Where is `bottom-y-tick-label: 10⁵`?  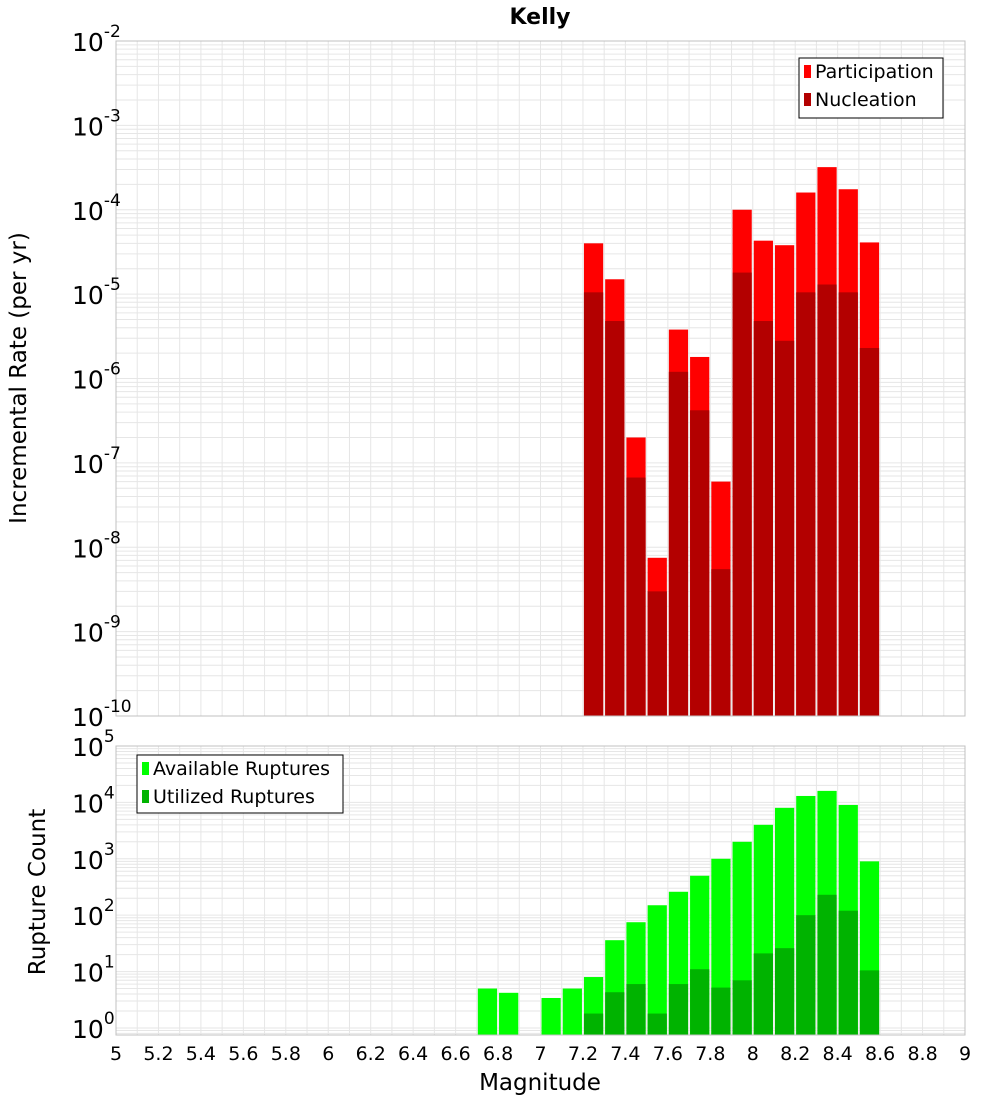
bottom-y-tick-label: 10⁵ is located at coordinates (93, 744).